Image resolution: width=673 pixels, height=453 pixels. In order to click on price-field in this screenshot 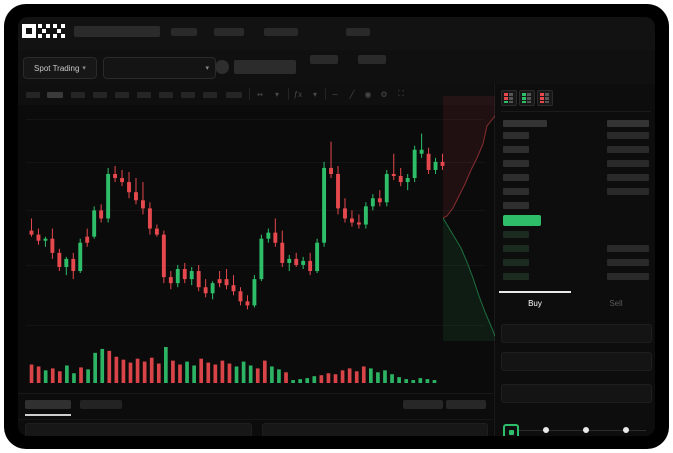, I will do `click(576, 333)`.